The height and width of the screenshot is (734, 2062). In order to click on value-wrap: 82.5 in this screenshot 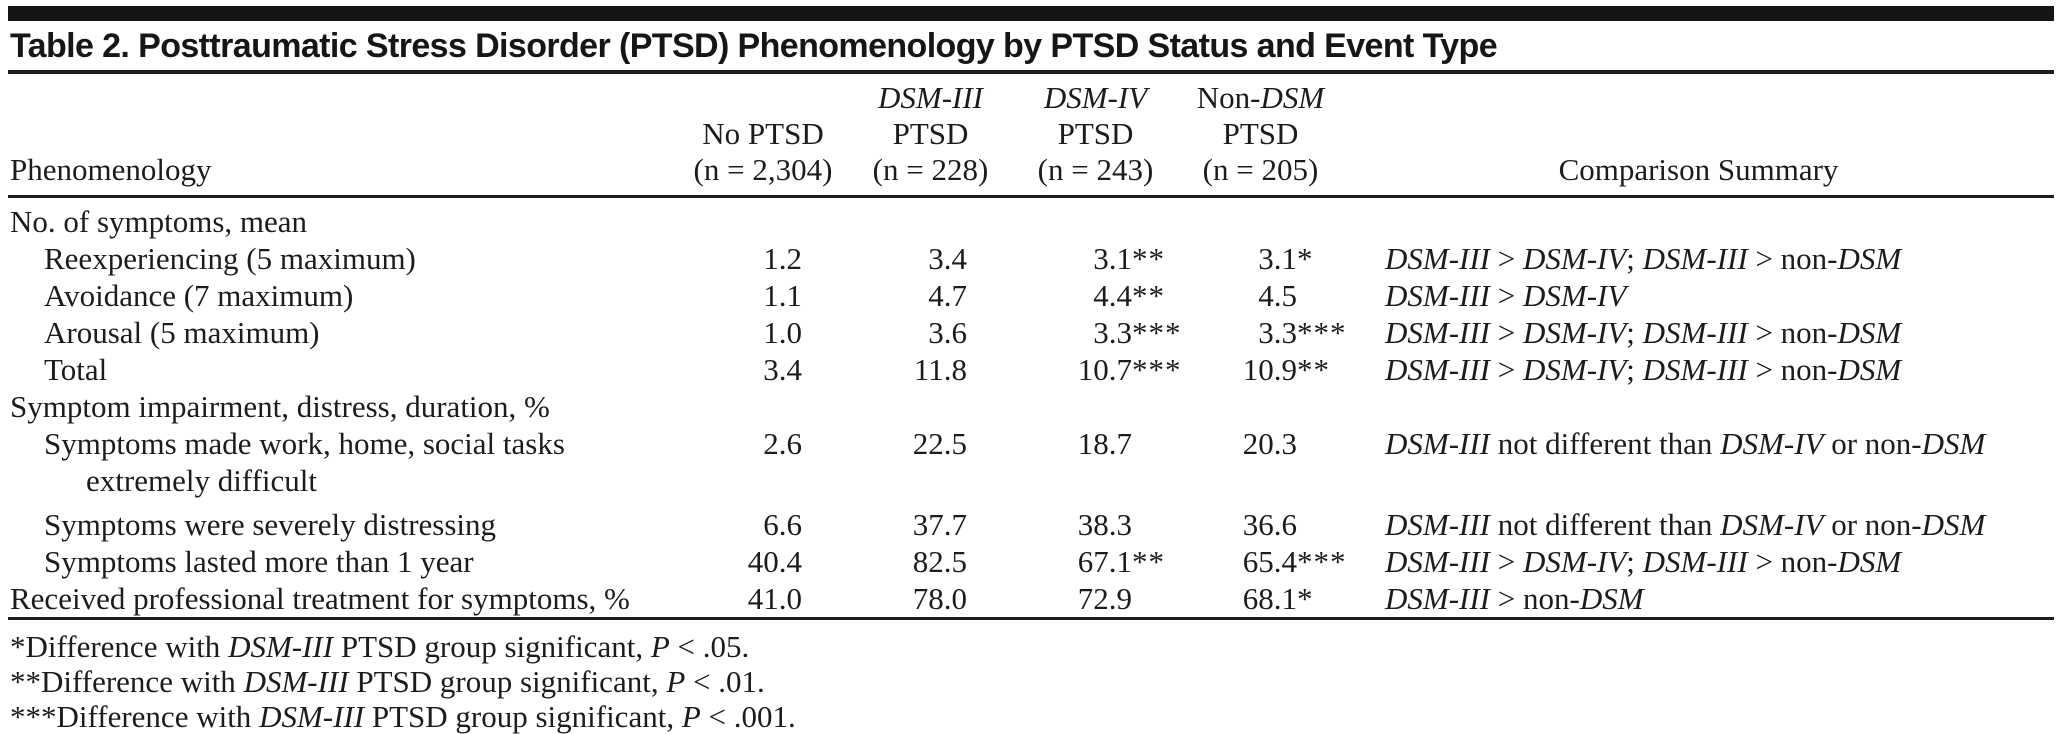, I will do `click(930, 561)`.